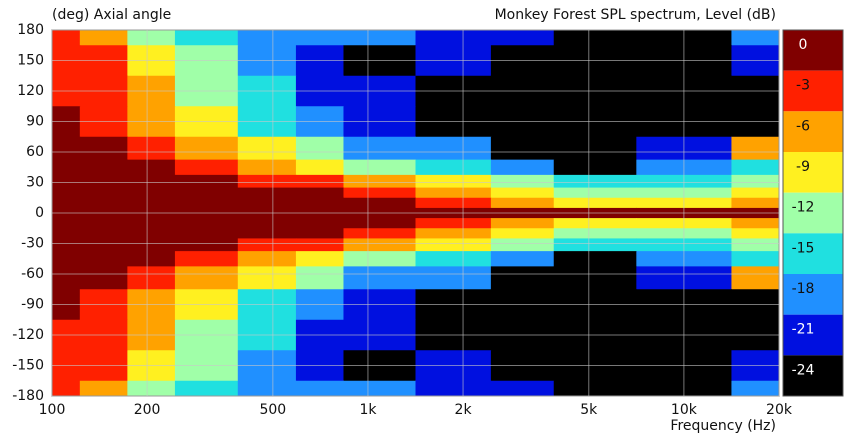  I want to click on y-tick-label: -120, so click(28, 335).